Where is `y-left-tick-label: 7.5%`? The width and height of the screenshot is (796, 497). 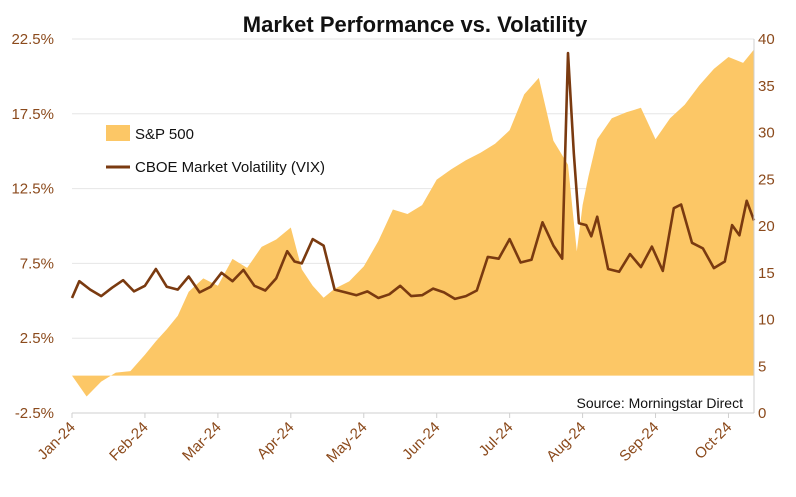 y-left-tick-label: 7.5% is located at coordinates (37, 263).